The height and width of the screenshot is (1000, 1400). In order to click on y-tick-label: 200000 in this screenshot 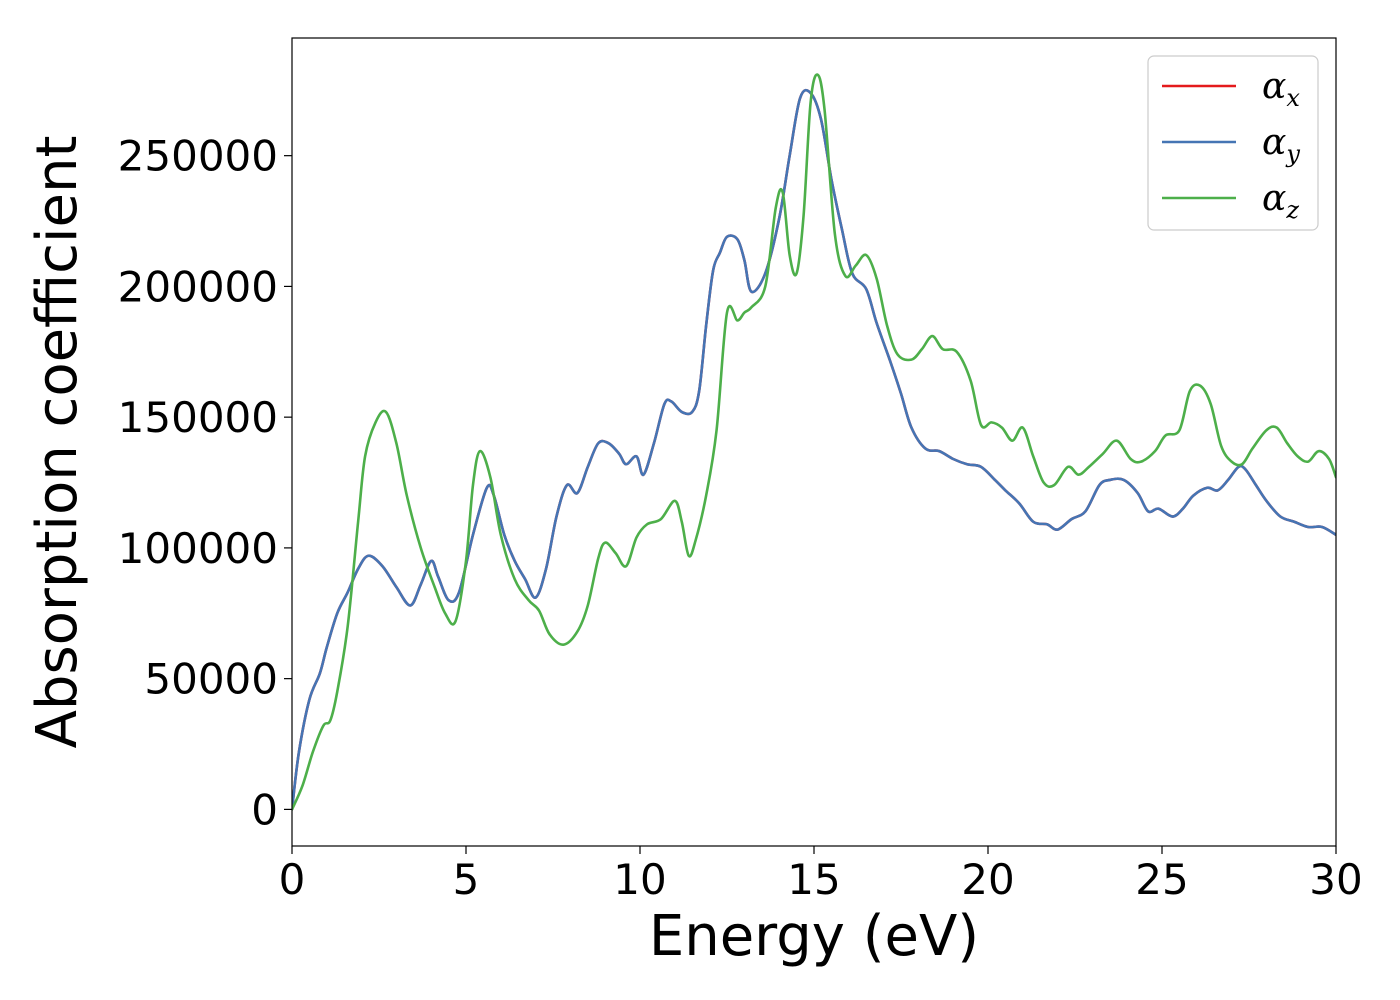, I will do `click(198, 286)`.